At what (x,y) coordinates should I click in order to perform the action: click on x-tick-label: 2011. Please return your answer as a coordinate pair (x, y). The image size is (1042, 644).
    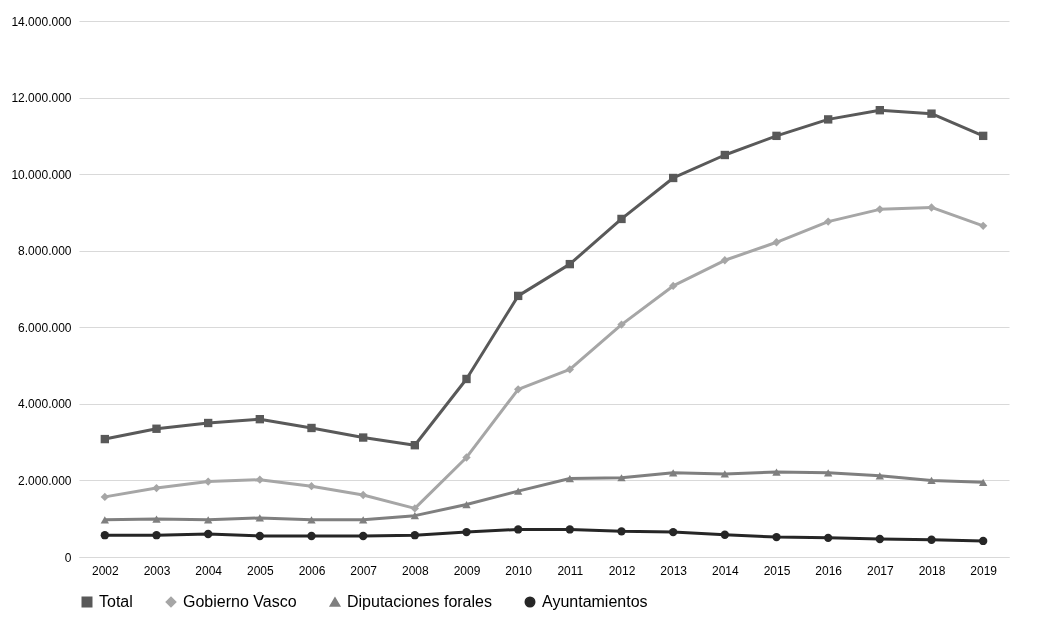
    Looking at the image, I should click on (570, 570).